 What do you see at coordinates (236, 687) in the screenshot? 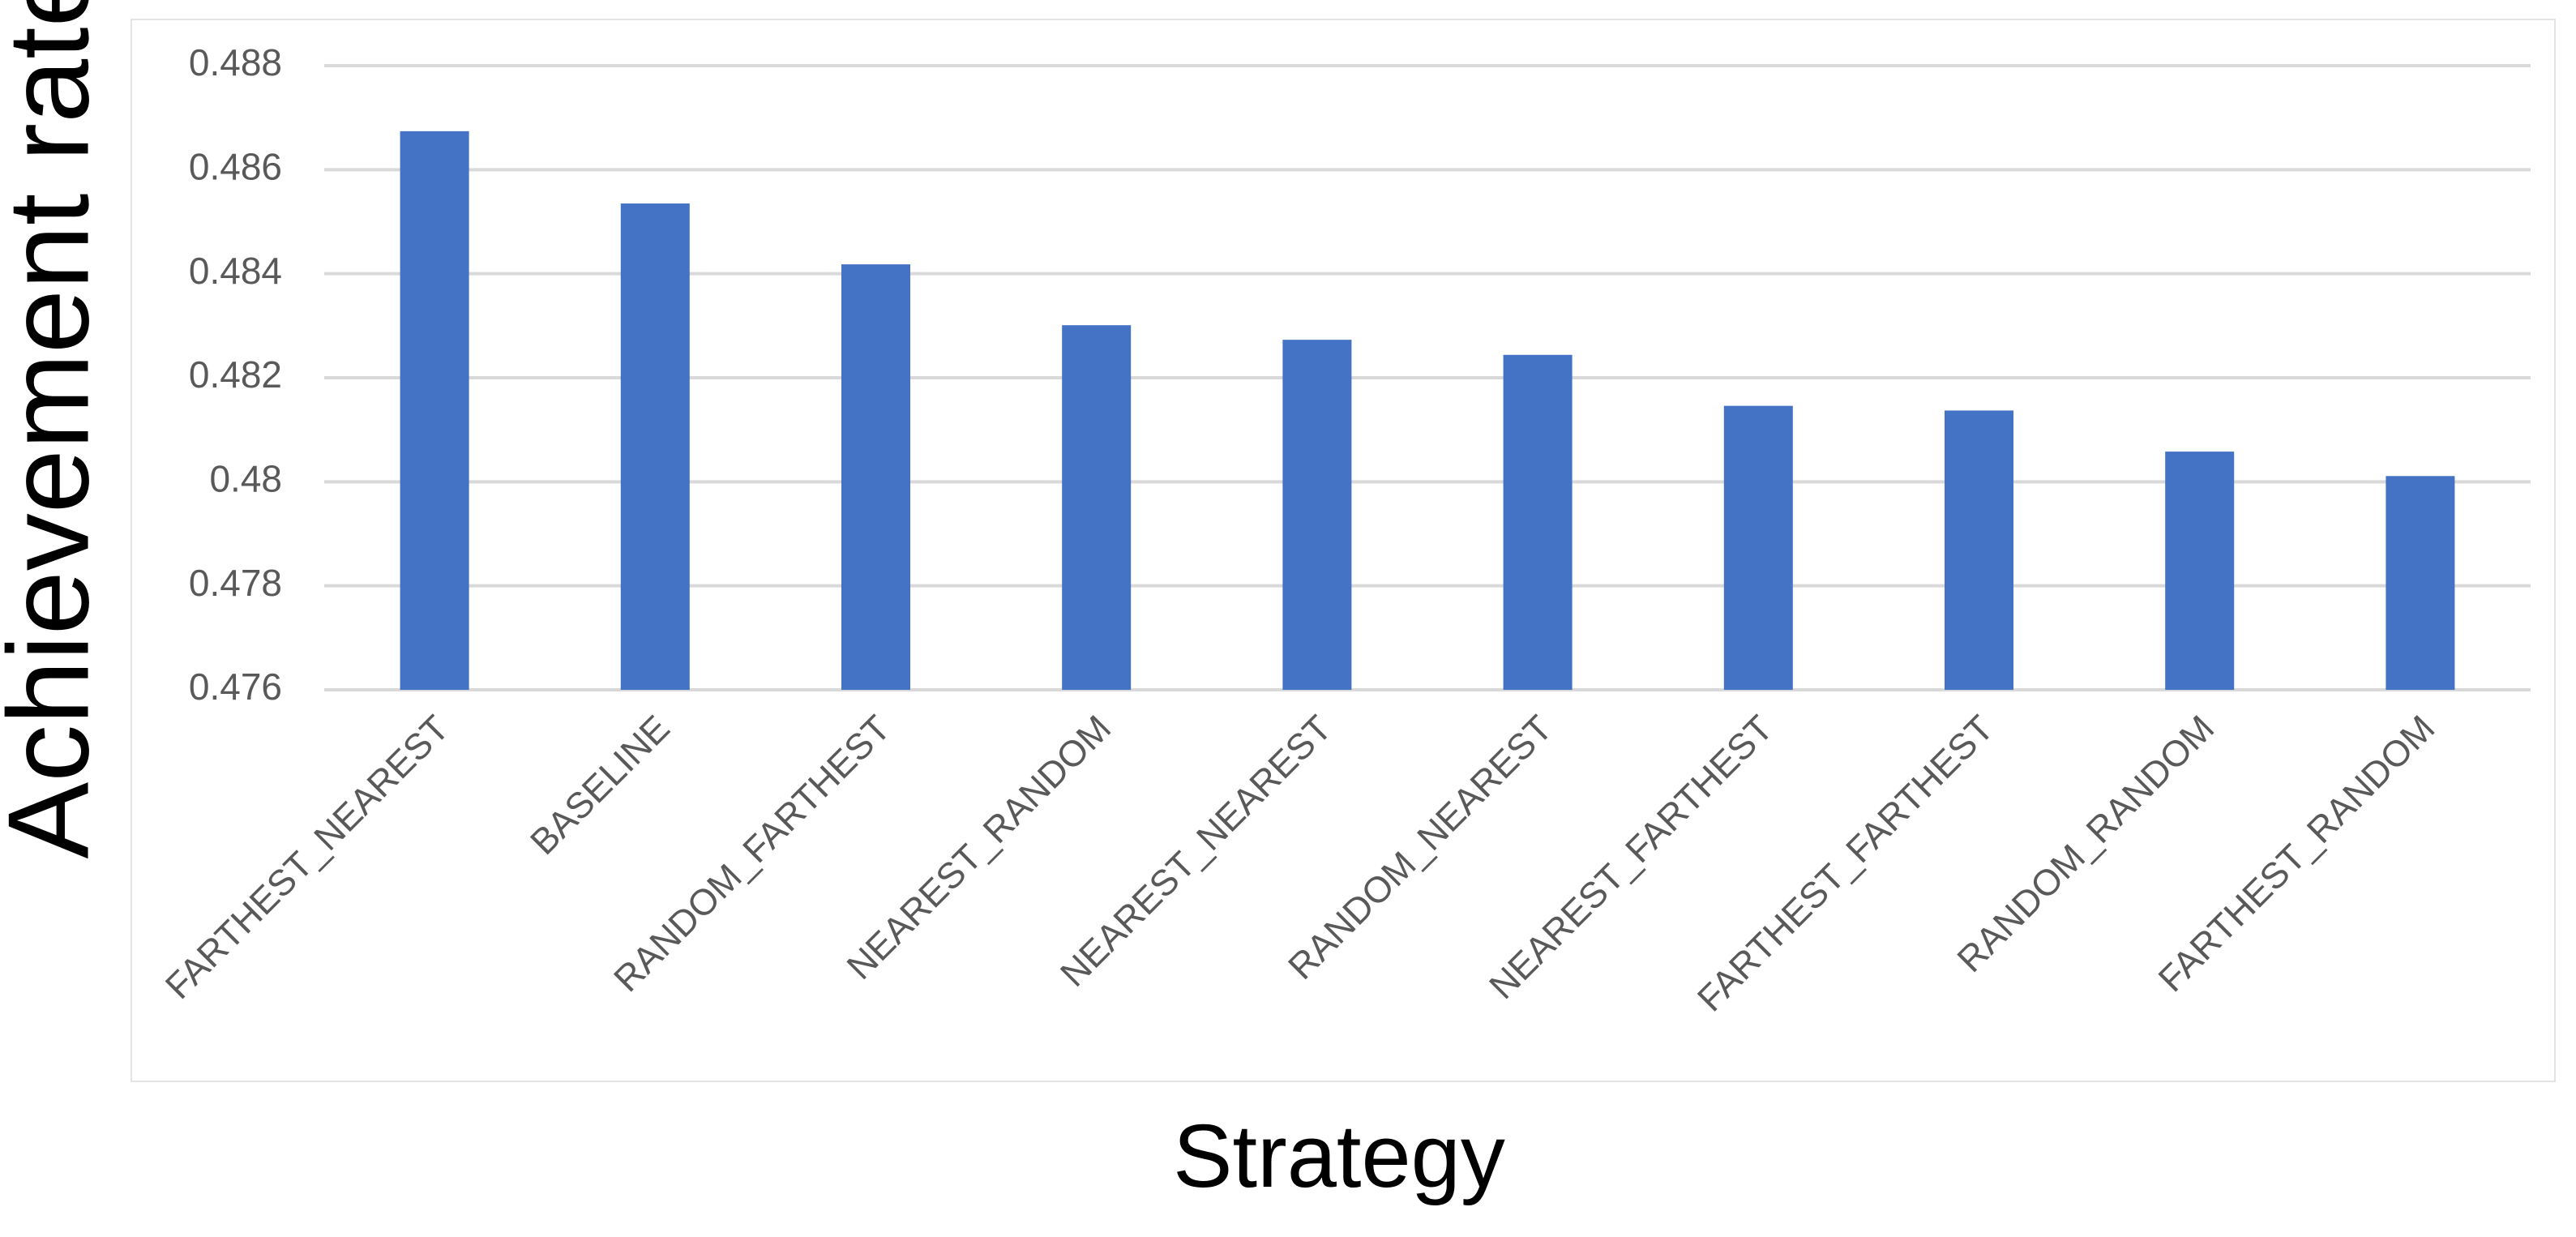
I see `y-tick-label: 0.476` at bounding box center [236, 687].